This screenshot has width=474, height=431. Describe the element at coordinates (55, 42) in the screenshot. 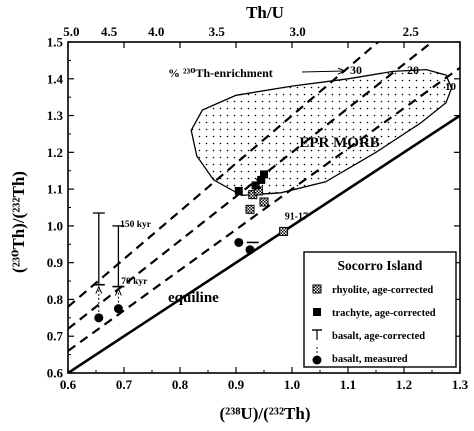

I see `y-tick-label: 1.5` at that location.